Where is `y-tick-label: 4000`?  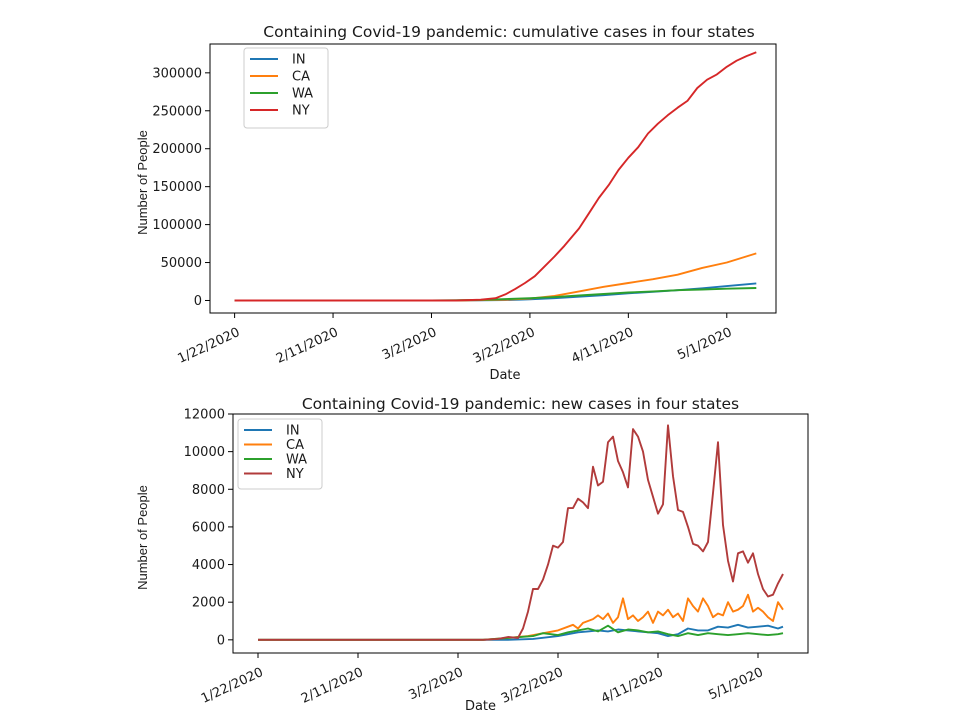 y-tick-label: 4000 is located at coordinates (208, 565).